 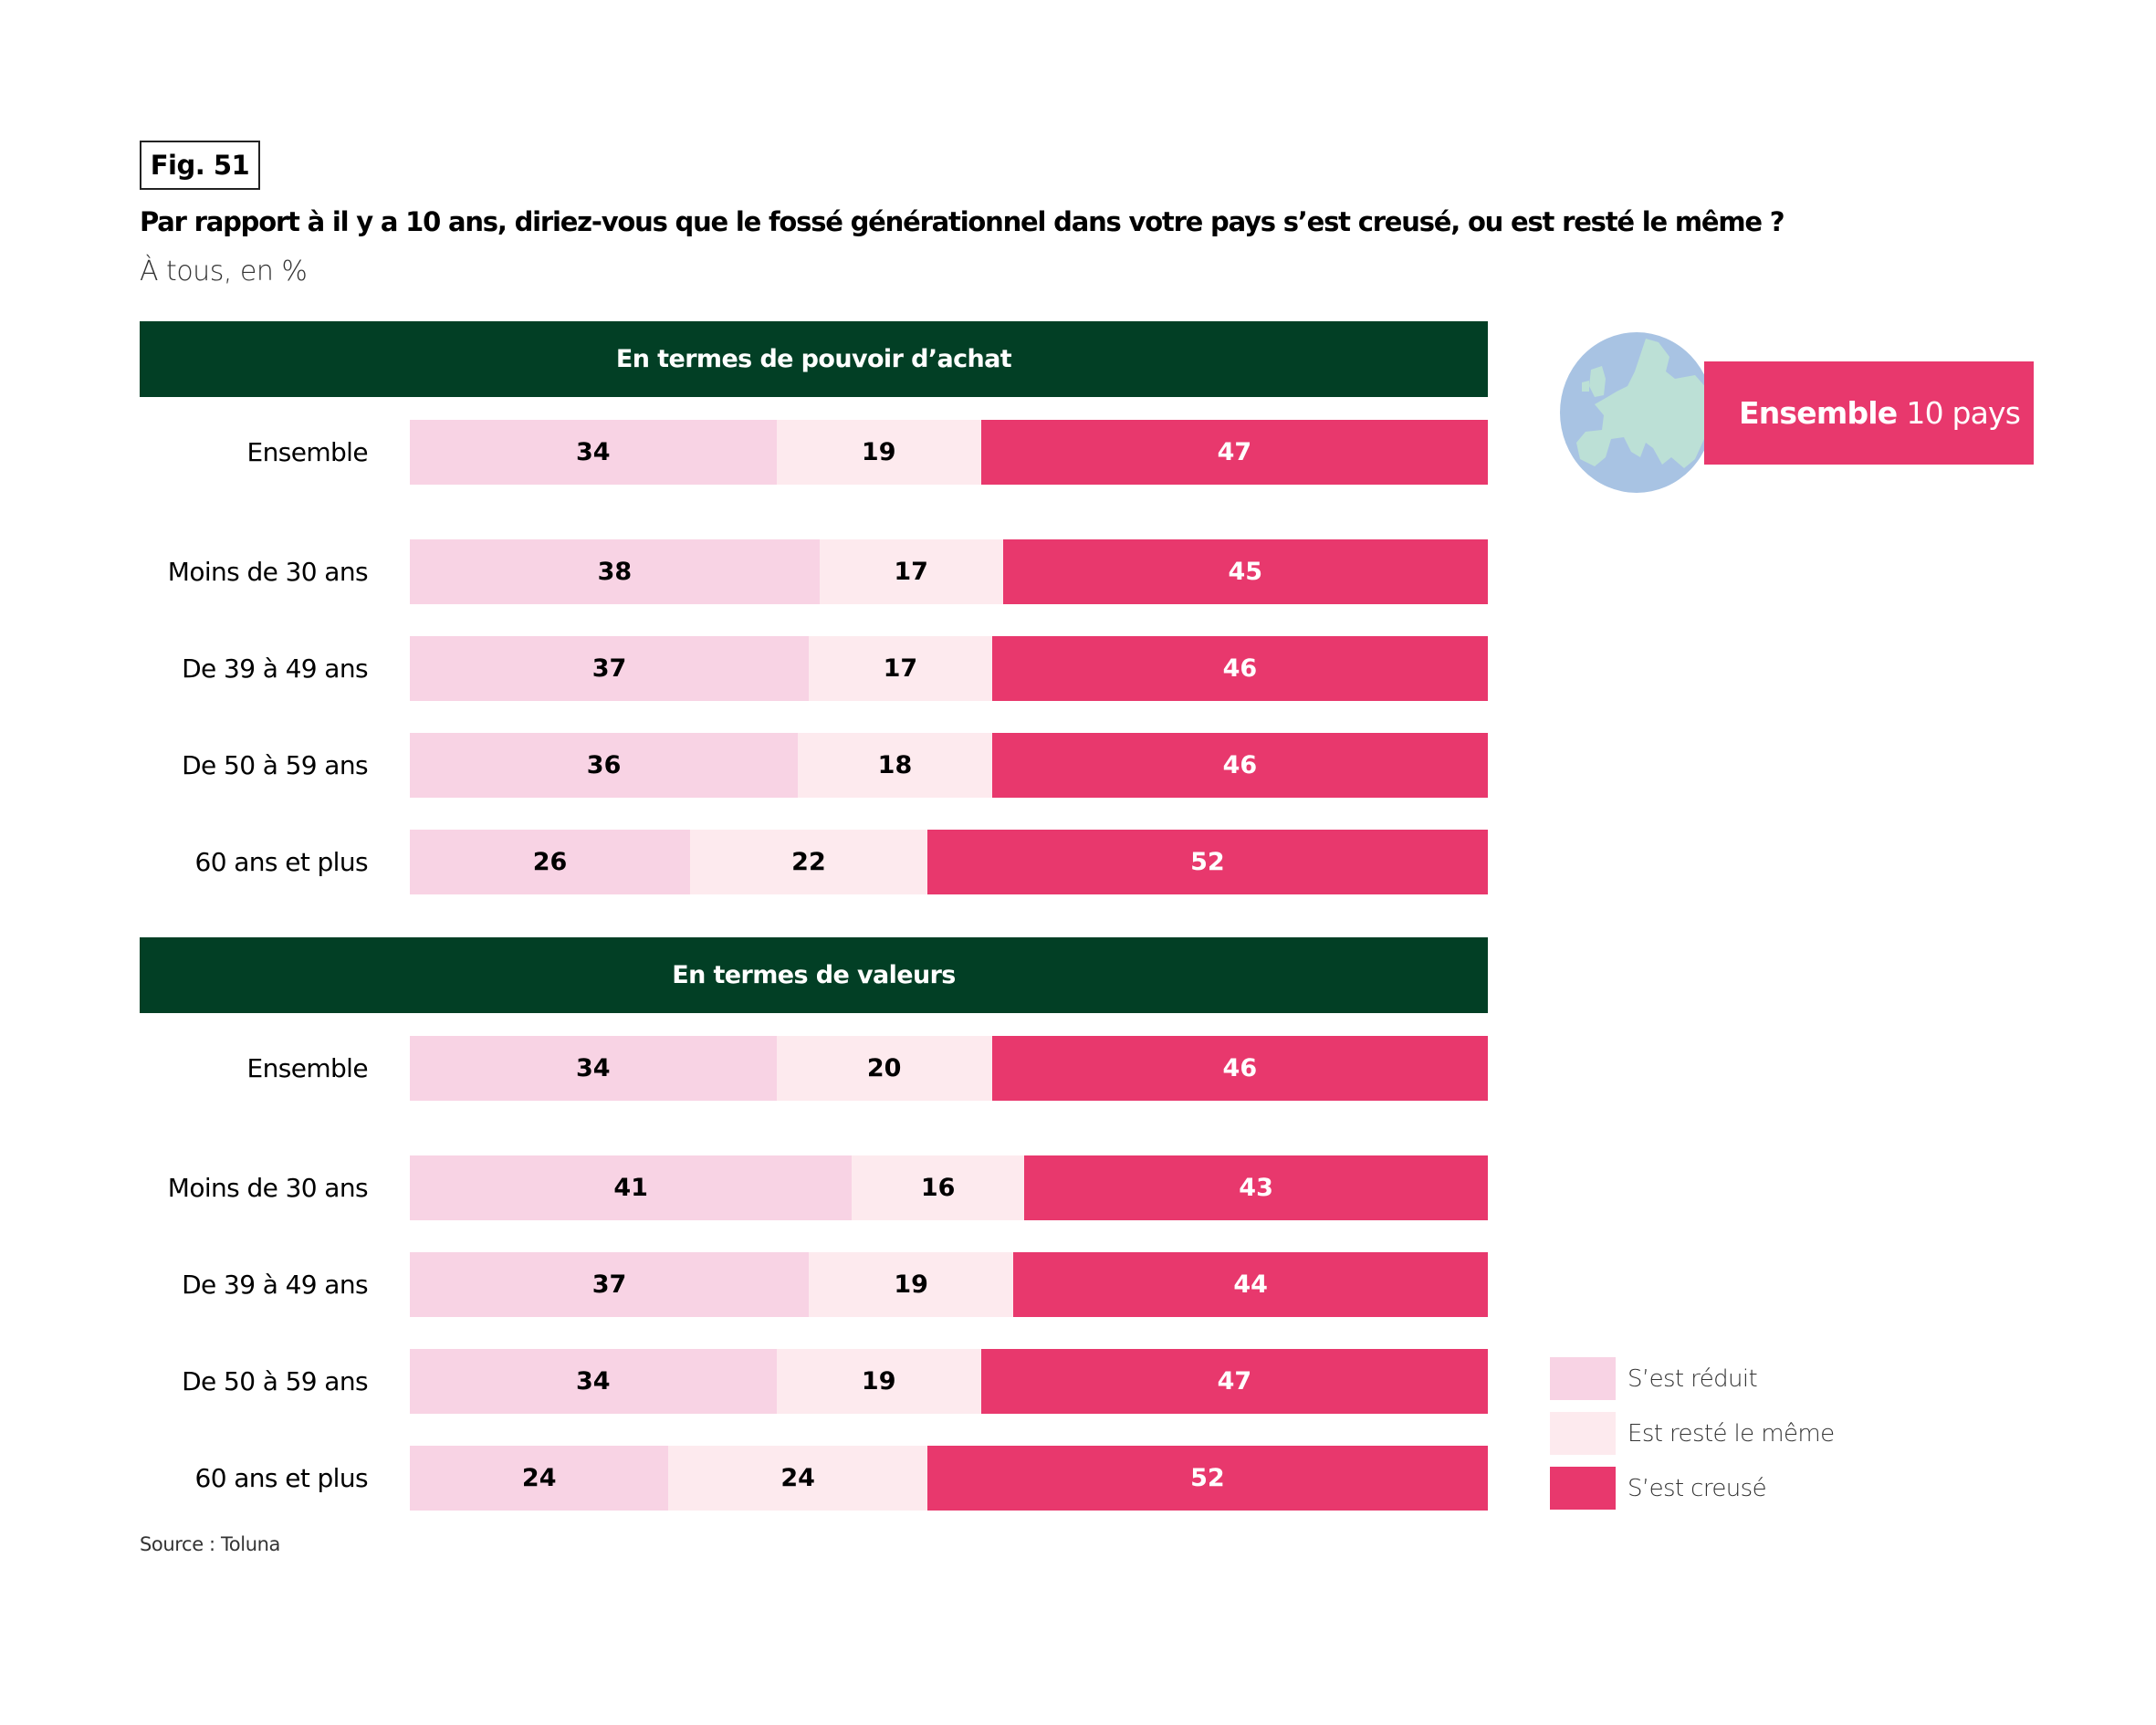 I want to click on legend-item: S’est réduit, so click(x=1654, y=1378).